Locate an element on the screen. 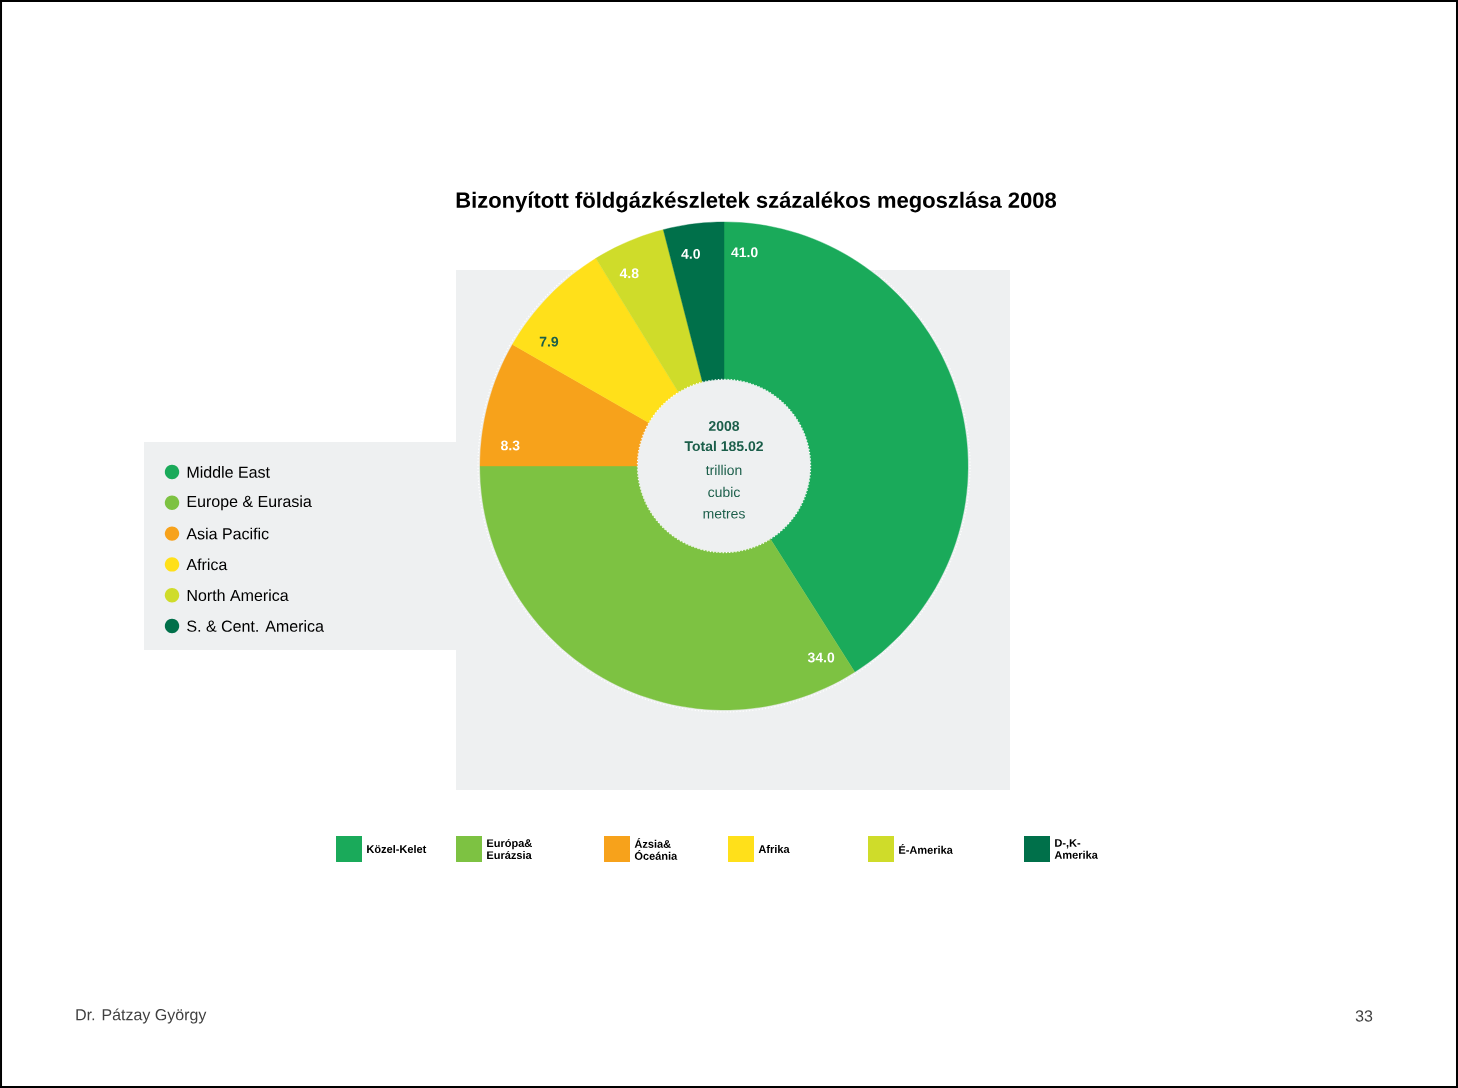 The width and height of the screenshot is (1458, 1088). legend-label: S. & Cent. America is located at coordinates (255, 626).